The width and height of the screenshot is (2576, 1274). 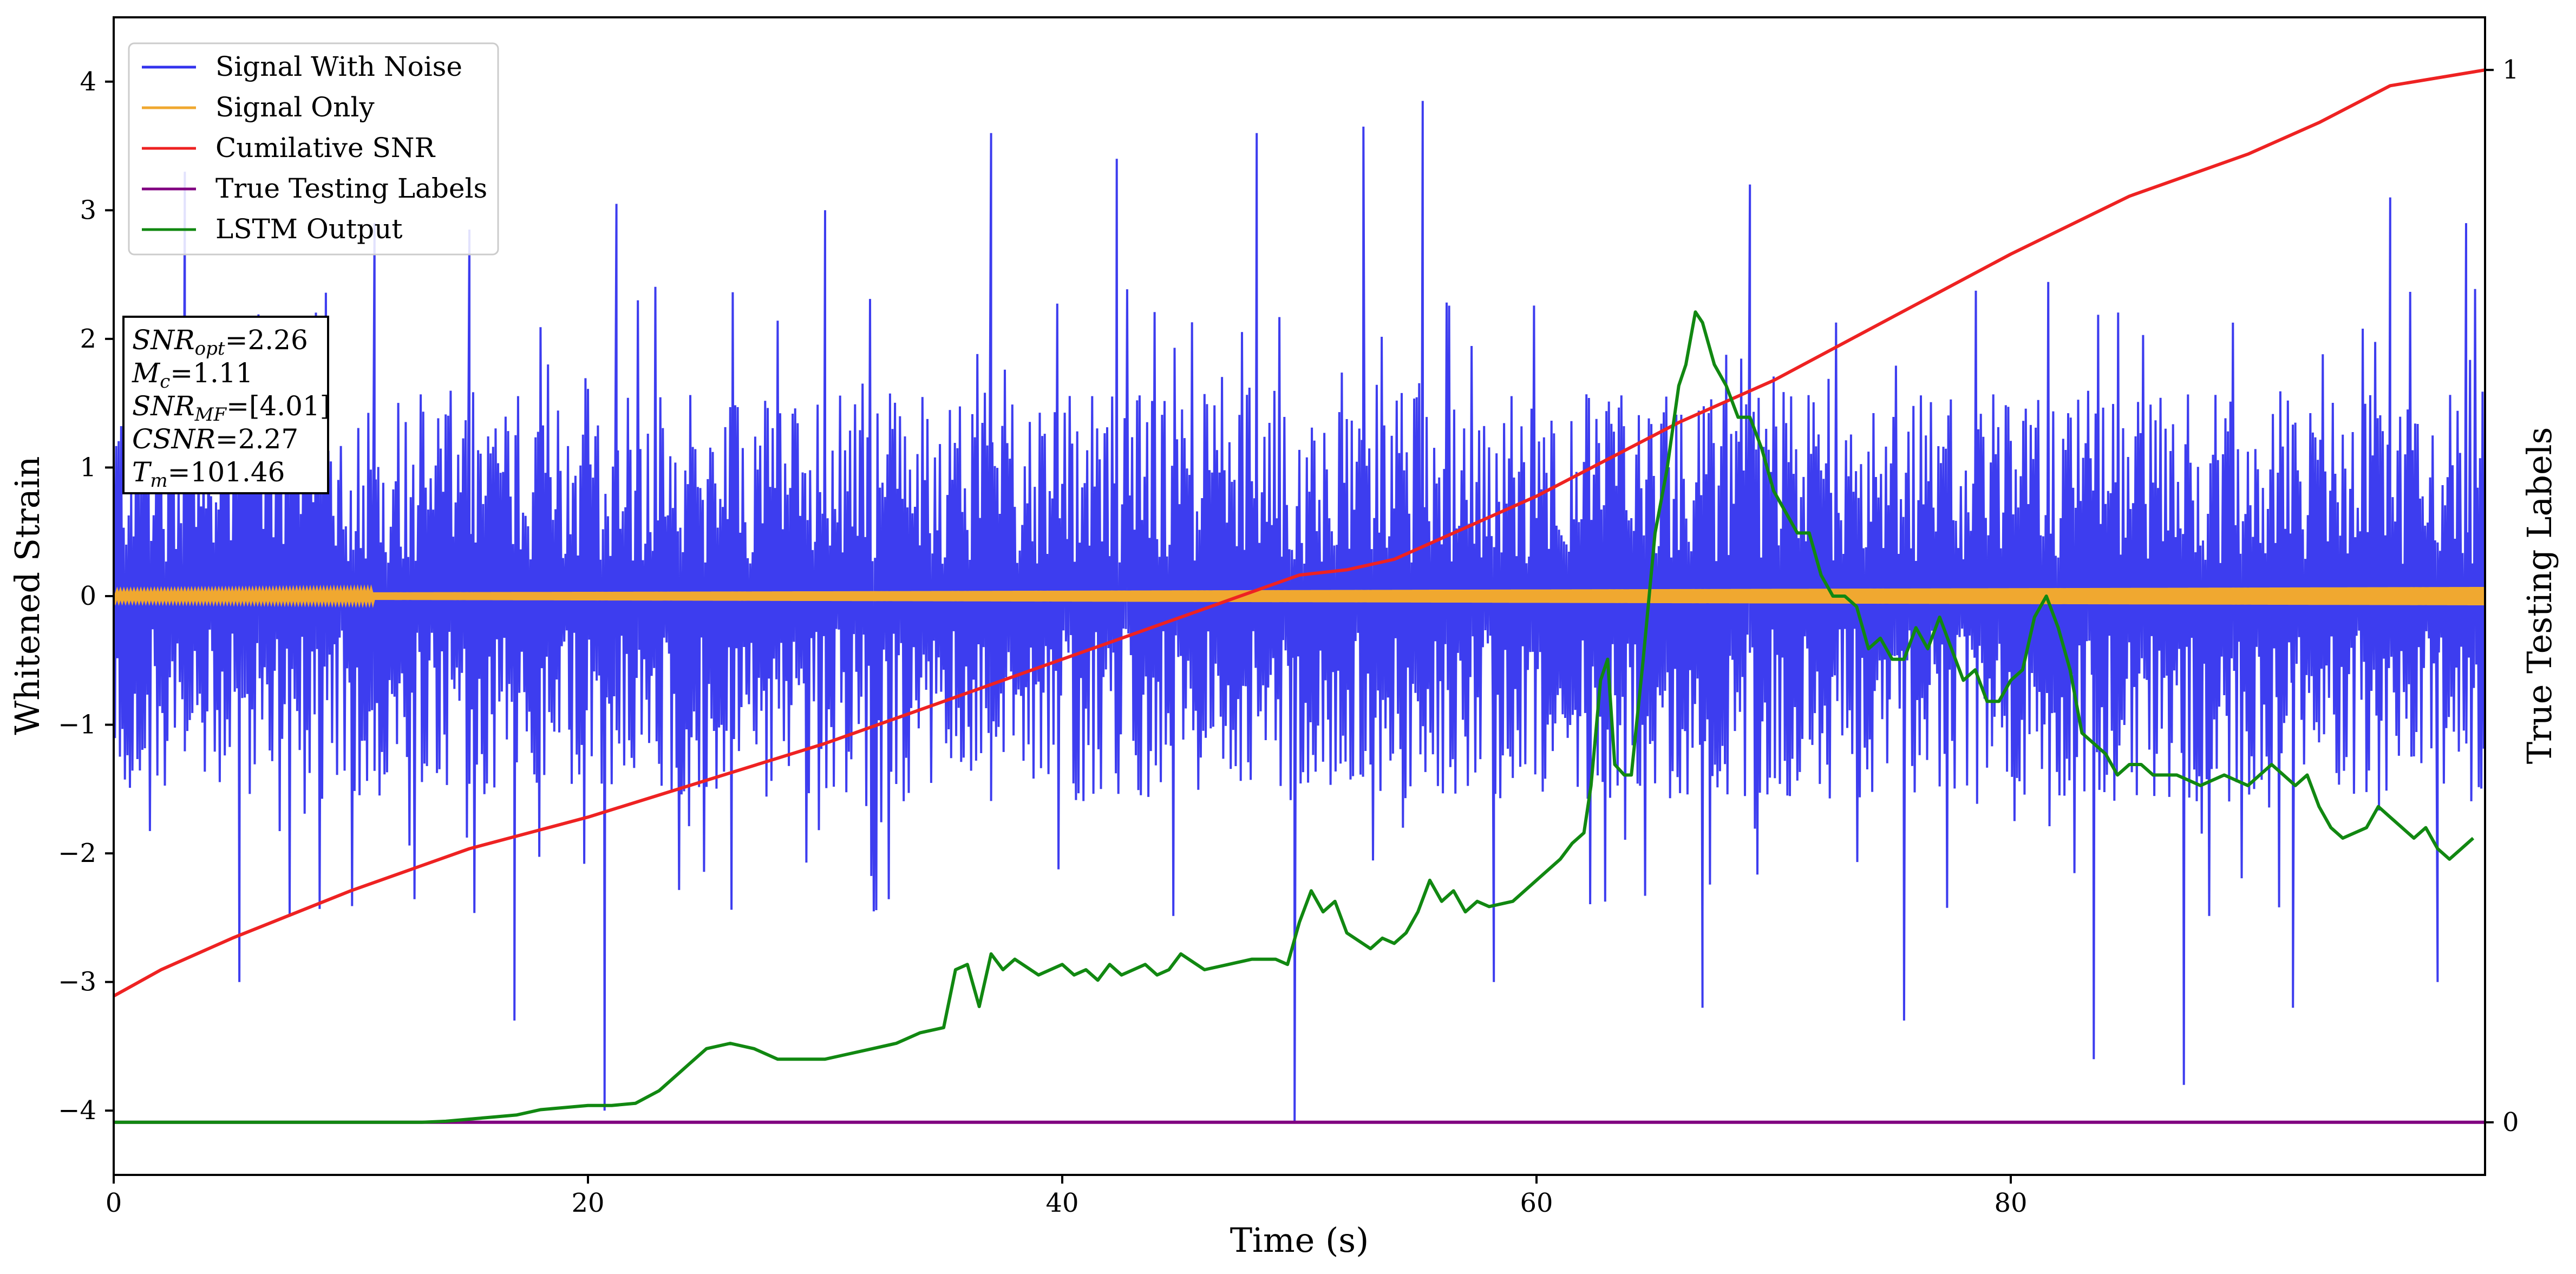 I want to click on annotation-frame, so click(x=225, y=405).